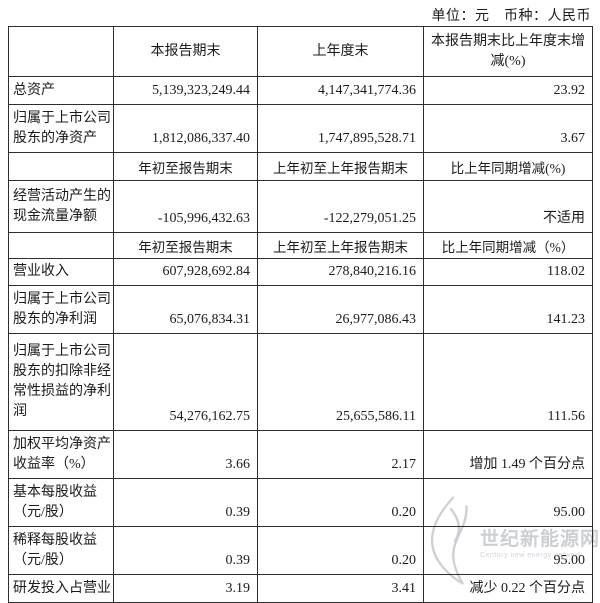 The width and height of the screenshot is (600, 603). Describe the element at coordinates (185, 382) in the screenshot. I see `current-period-value-cell: 54,276,162.75` at that location.